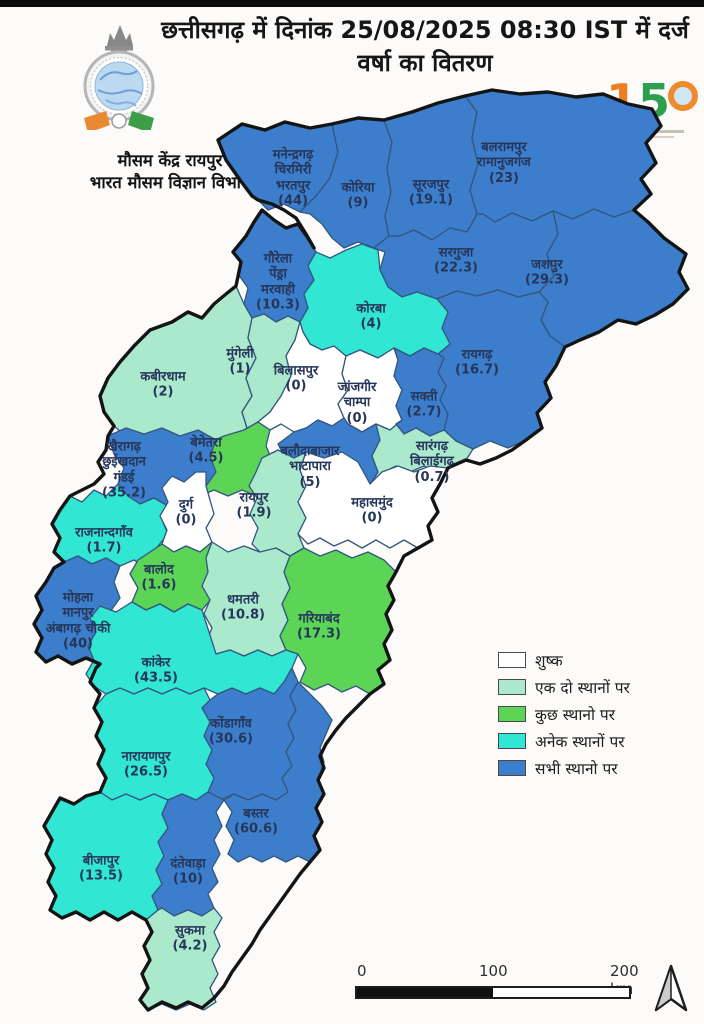  Describe the element at coordinates (683, 96) in the screenshot. I see `logo-zero-globe-icon` at that location.